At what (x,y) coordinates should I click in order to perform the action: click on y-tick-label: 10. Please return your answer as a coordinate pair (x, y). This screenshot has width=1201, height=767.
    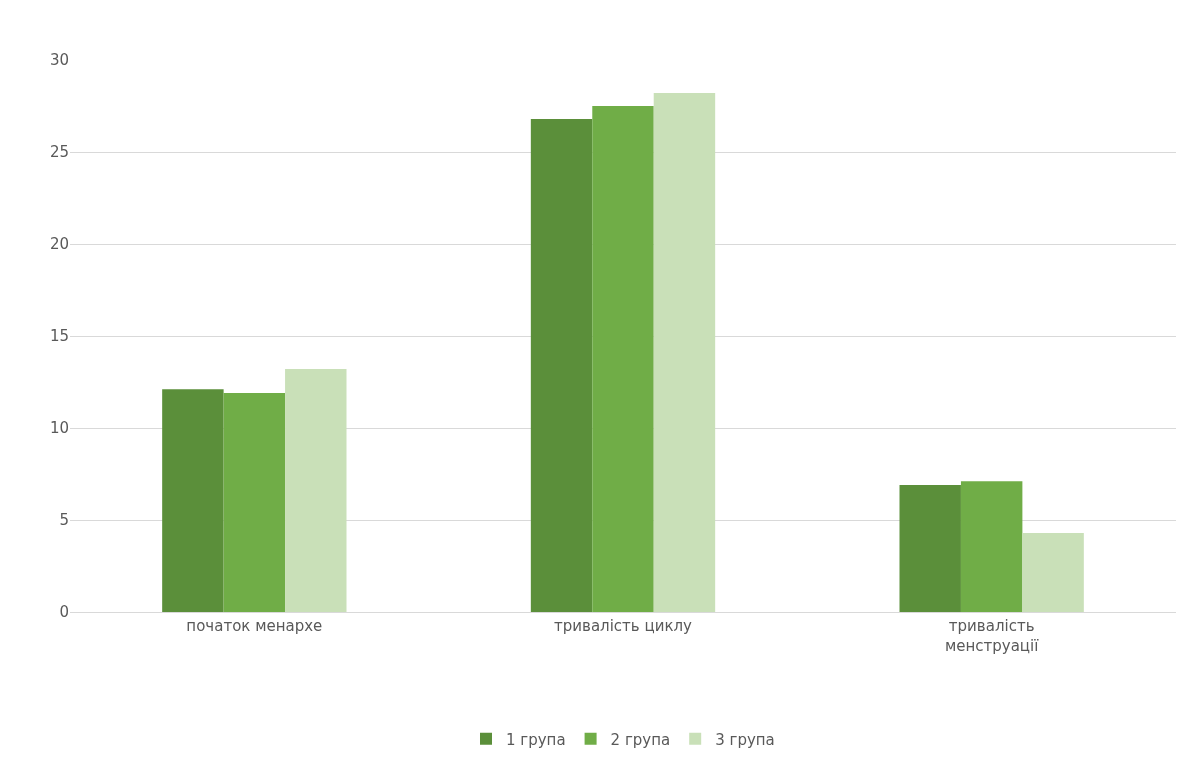
    Looking at the image, I should click on (59, 428).